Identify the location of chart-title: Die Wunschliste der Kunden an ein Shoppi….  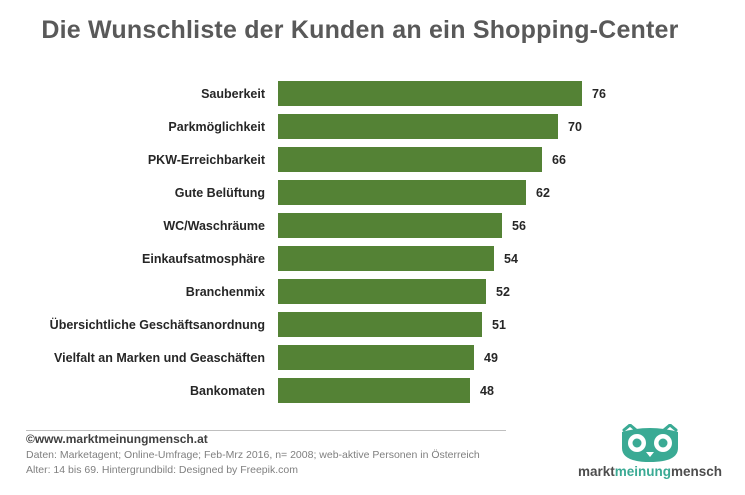
(360, 30).